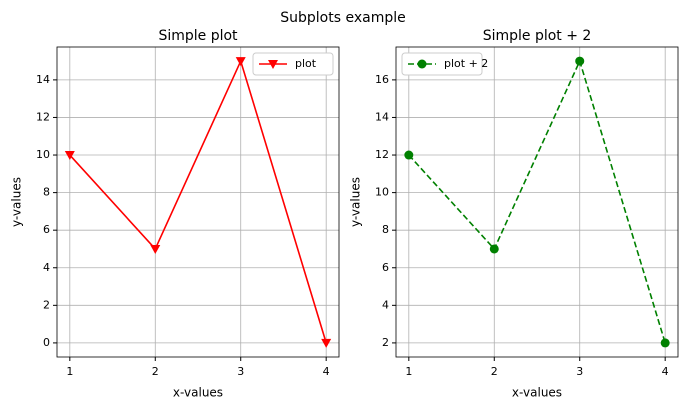 This screenshot has height=411, width=686. What do you see at coordinates (306, 63) in the screenshot?
I see `legend-label: plot` at bounding box center [306, 63].